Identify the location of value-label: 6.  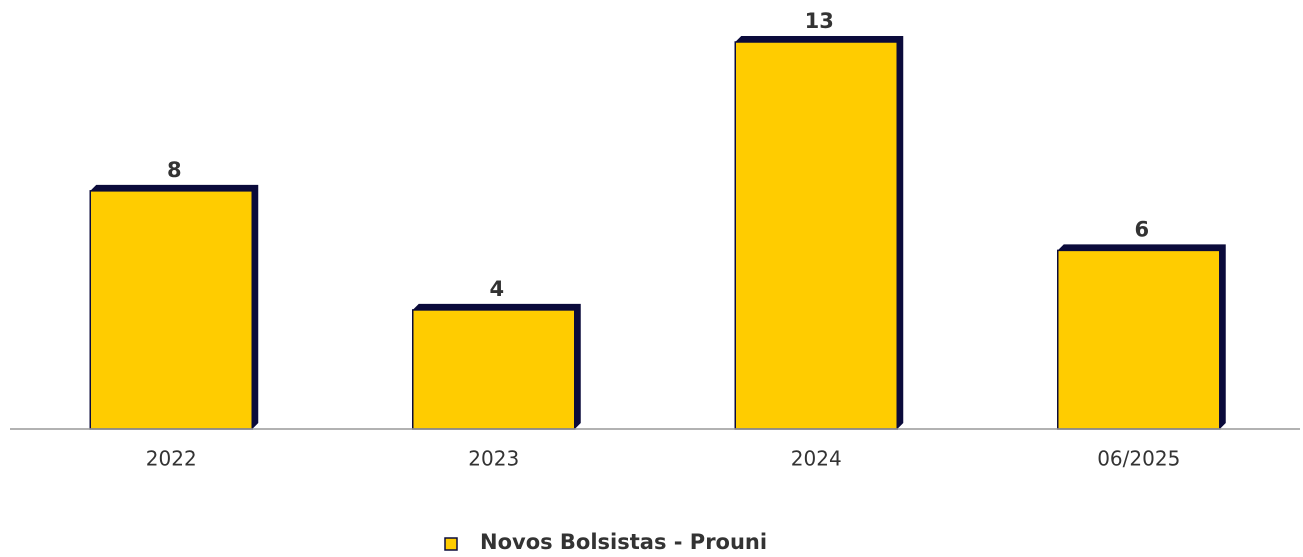
(1141, 229).